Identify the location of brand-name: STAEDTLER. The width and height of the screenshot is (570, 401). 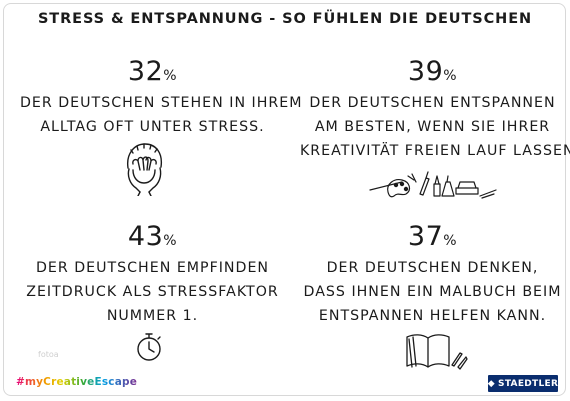
(528, 383).